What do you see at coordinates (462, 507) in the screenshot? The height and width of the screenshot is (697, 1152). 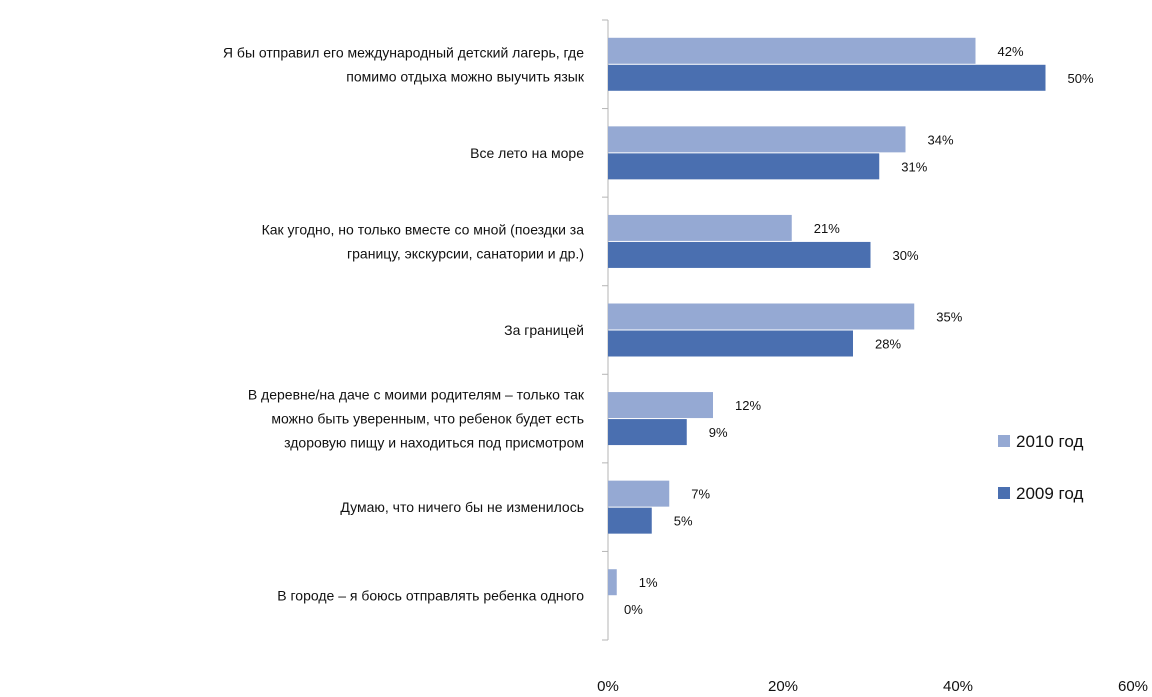 I see `category-label: Думаю, что ничего бы не изменилось` at bounding box center [462, 507].